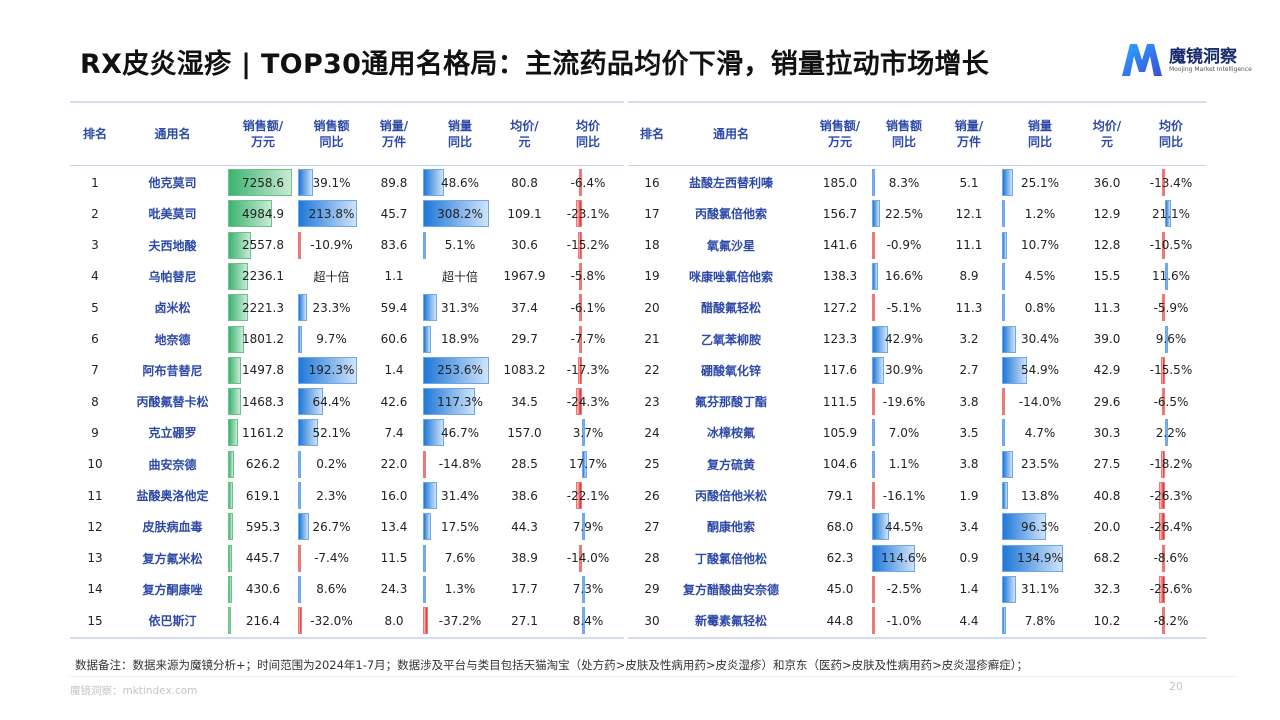 This screenshot has height=720, width=1280. What do you see at coordinates (1171, 401) in the screenshot?
I see `price-yoy-cell: -6.5%` at bounding box center [1171, 401].